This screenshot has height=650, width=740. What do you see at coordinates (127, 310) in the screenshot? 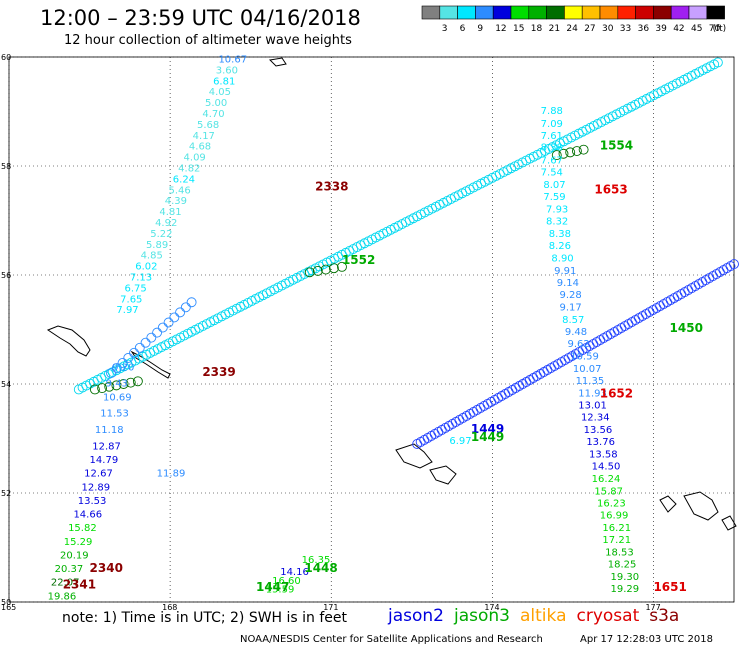
I see `wave-height-value: 7.97` at bounding box center [127, 310].